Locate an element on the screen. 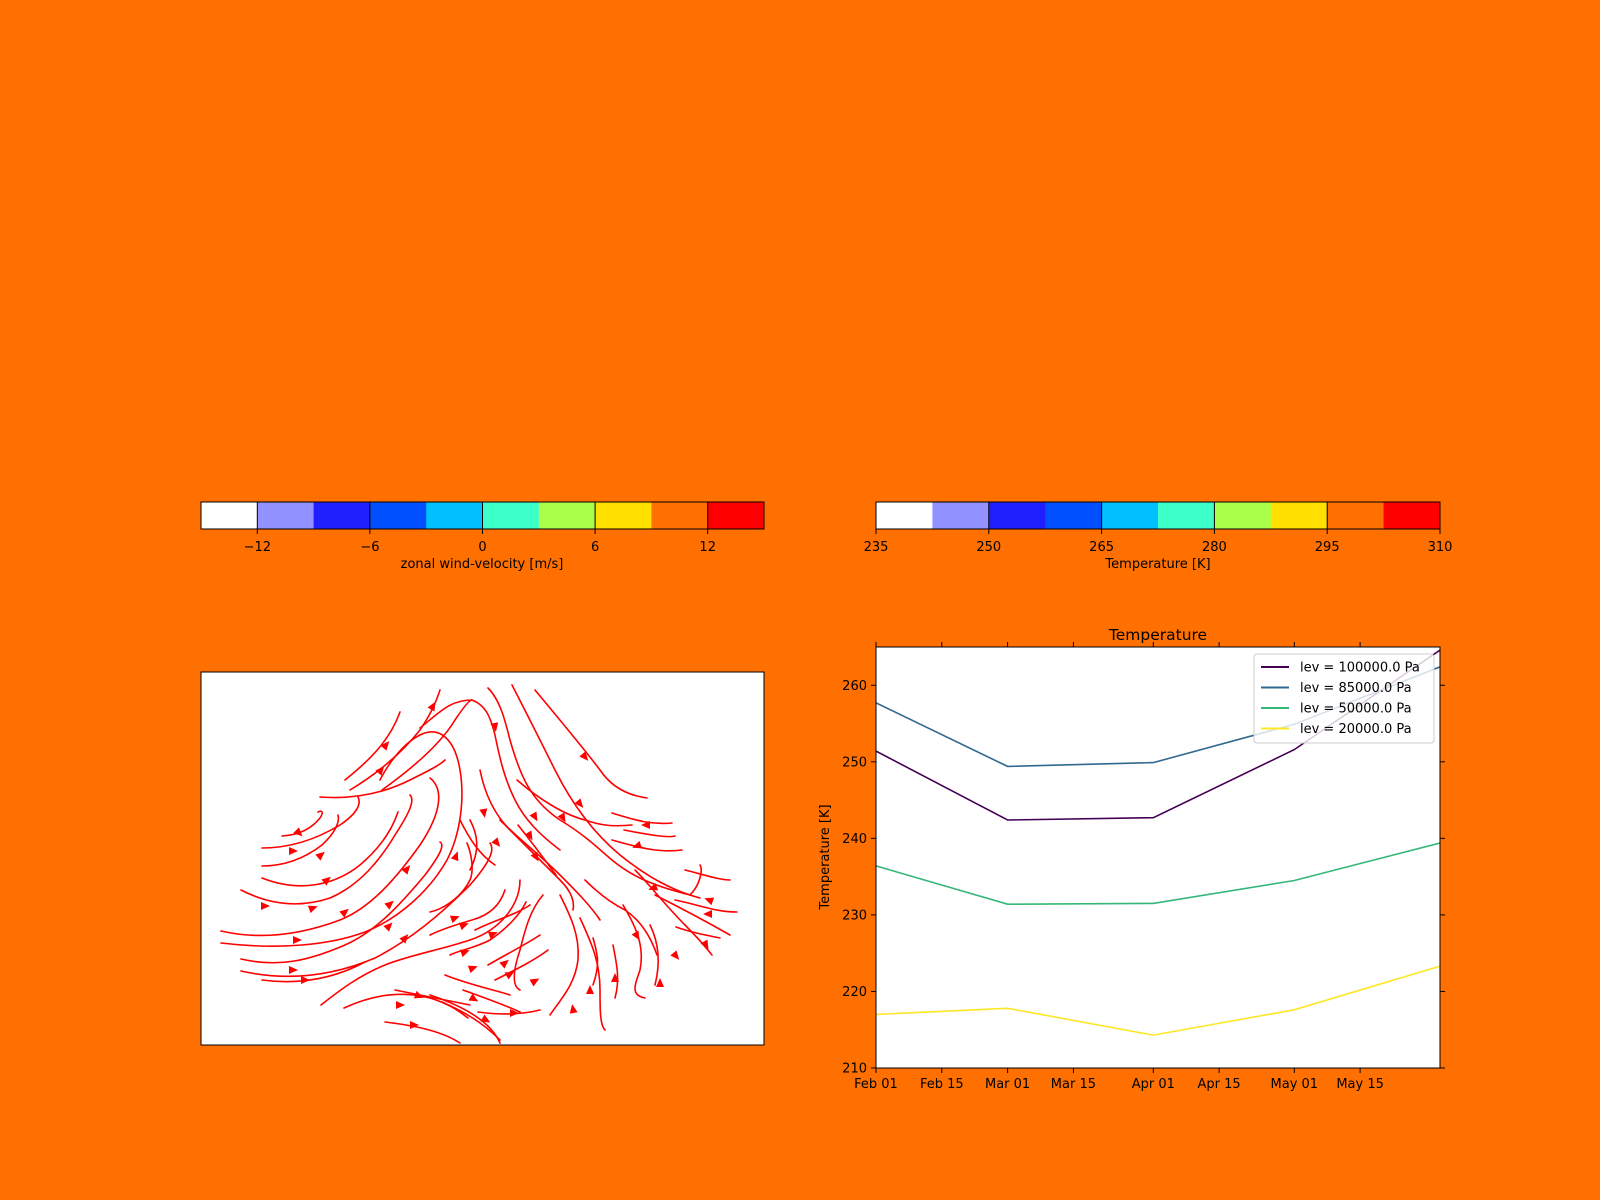  legend-label: lev = 85000.0 Pa is located at coordinates (1356, 688).